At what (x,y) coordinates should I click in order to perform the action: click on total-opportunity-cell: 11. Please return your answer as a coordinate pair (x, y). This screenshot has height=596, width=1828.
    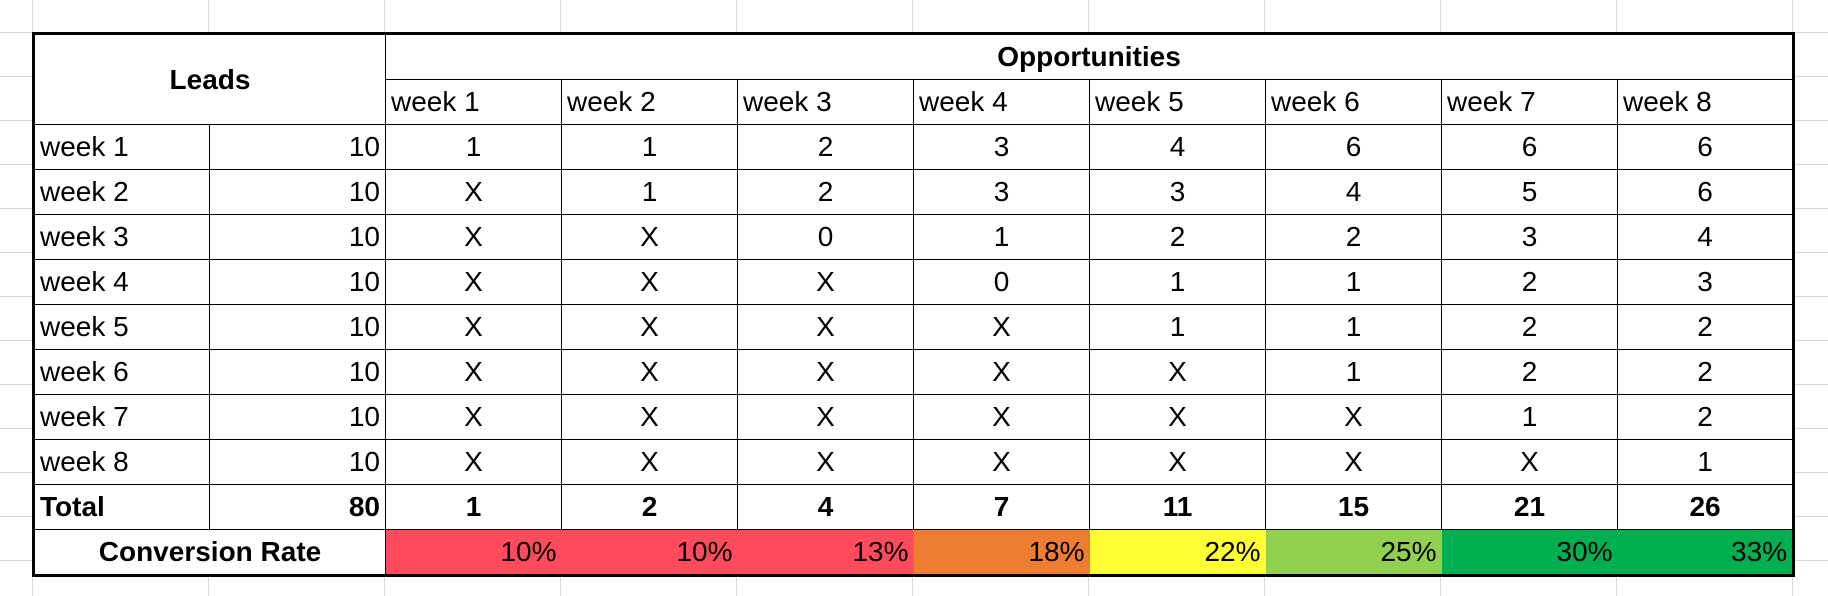
    Looking at the image, I should click on (1177, 507).